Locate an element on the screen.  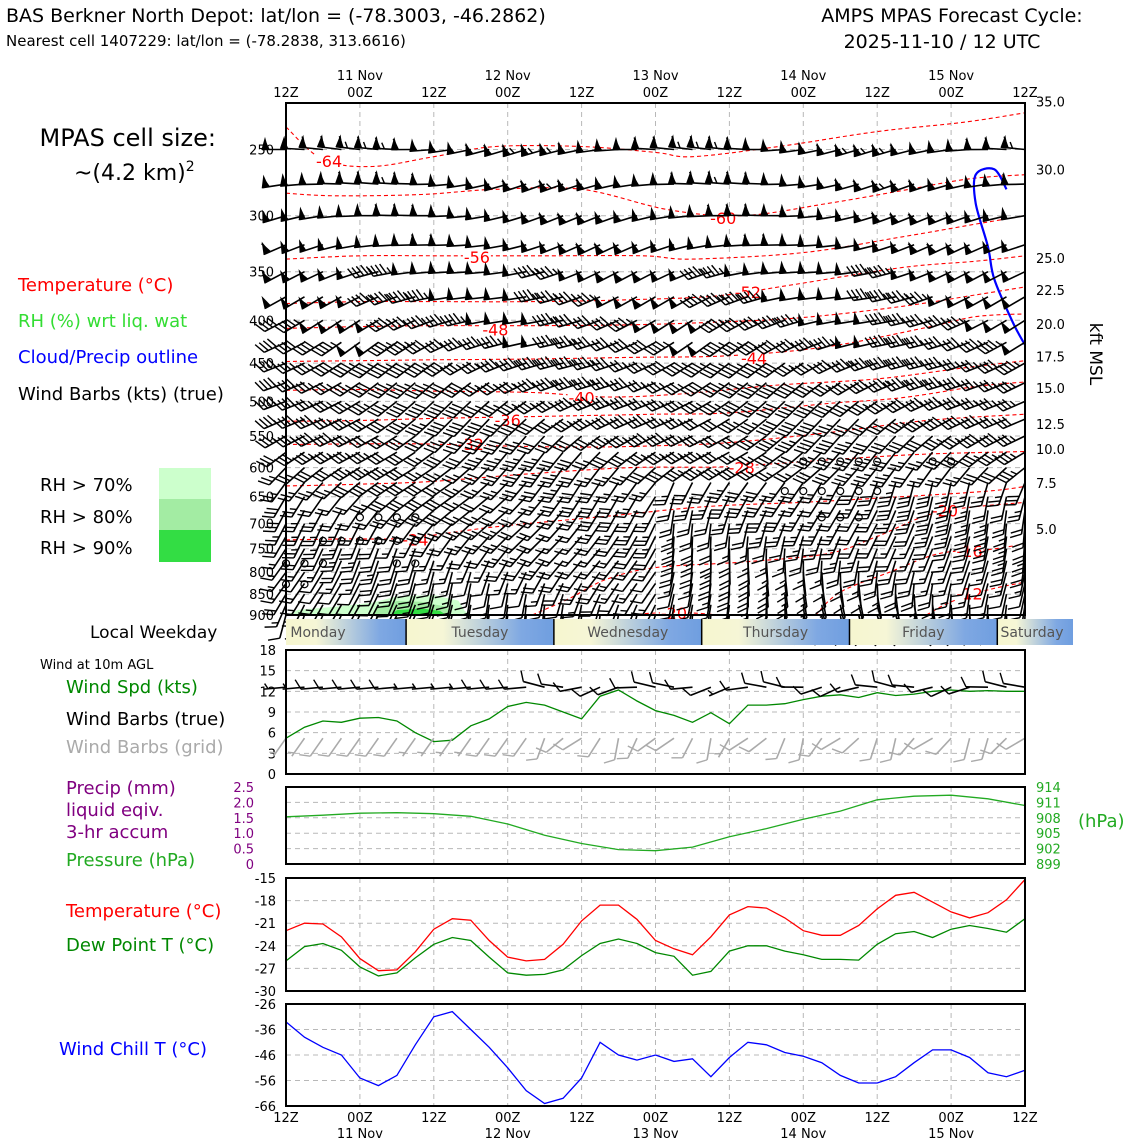
legend-rh80-swatch is located at coordinates (185, 514).